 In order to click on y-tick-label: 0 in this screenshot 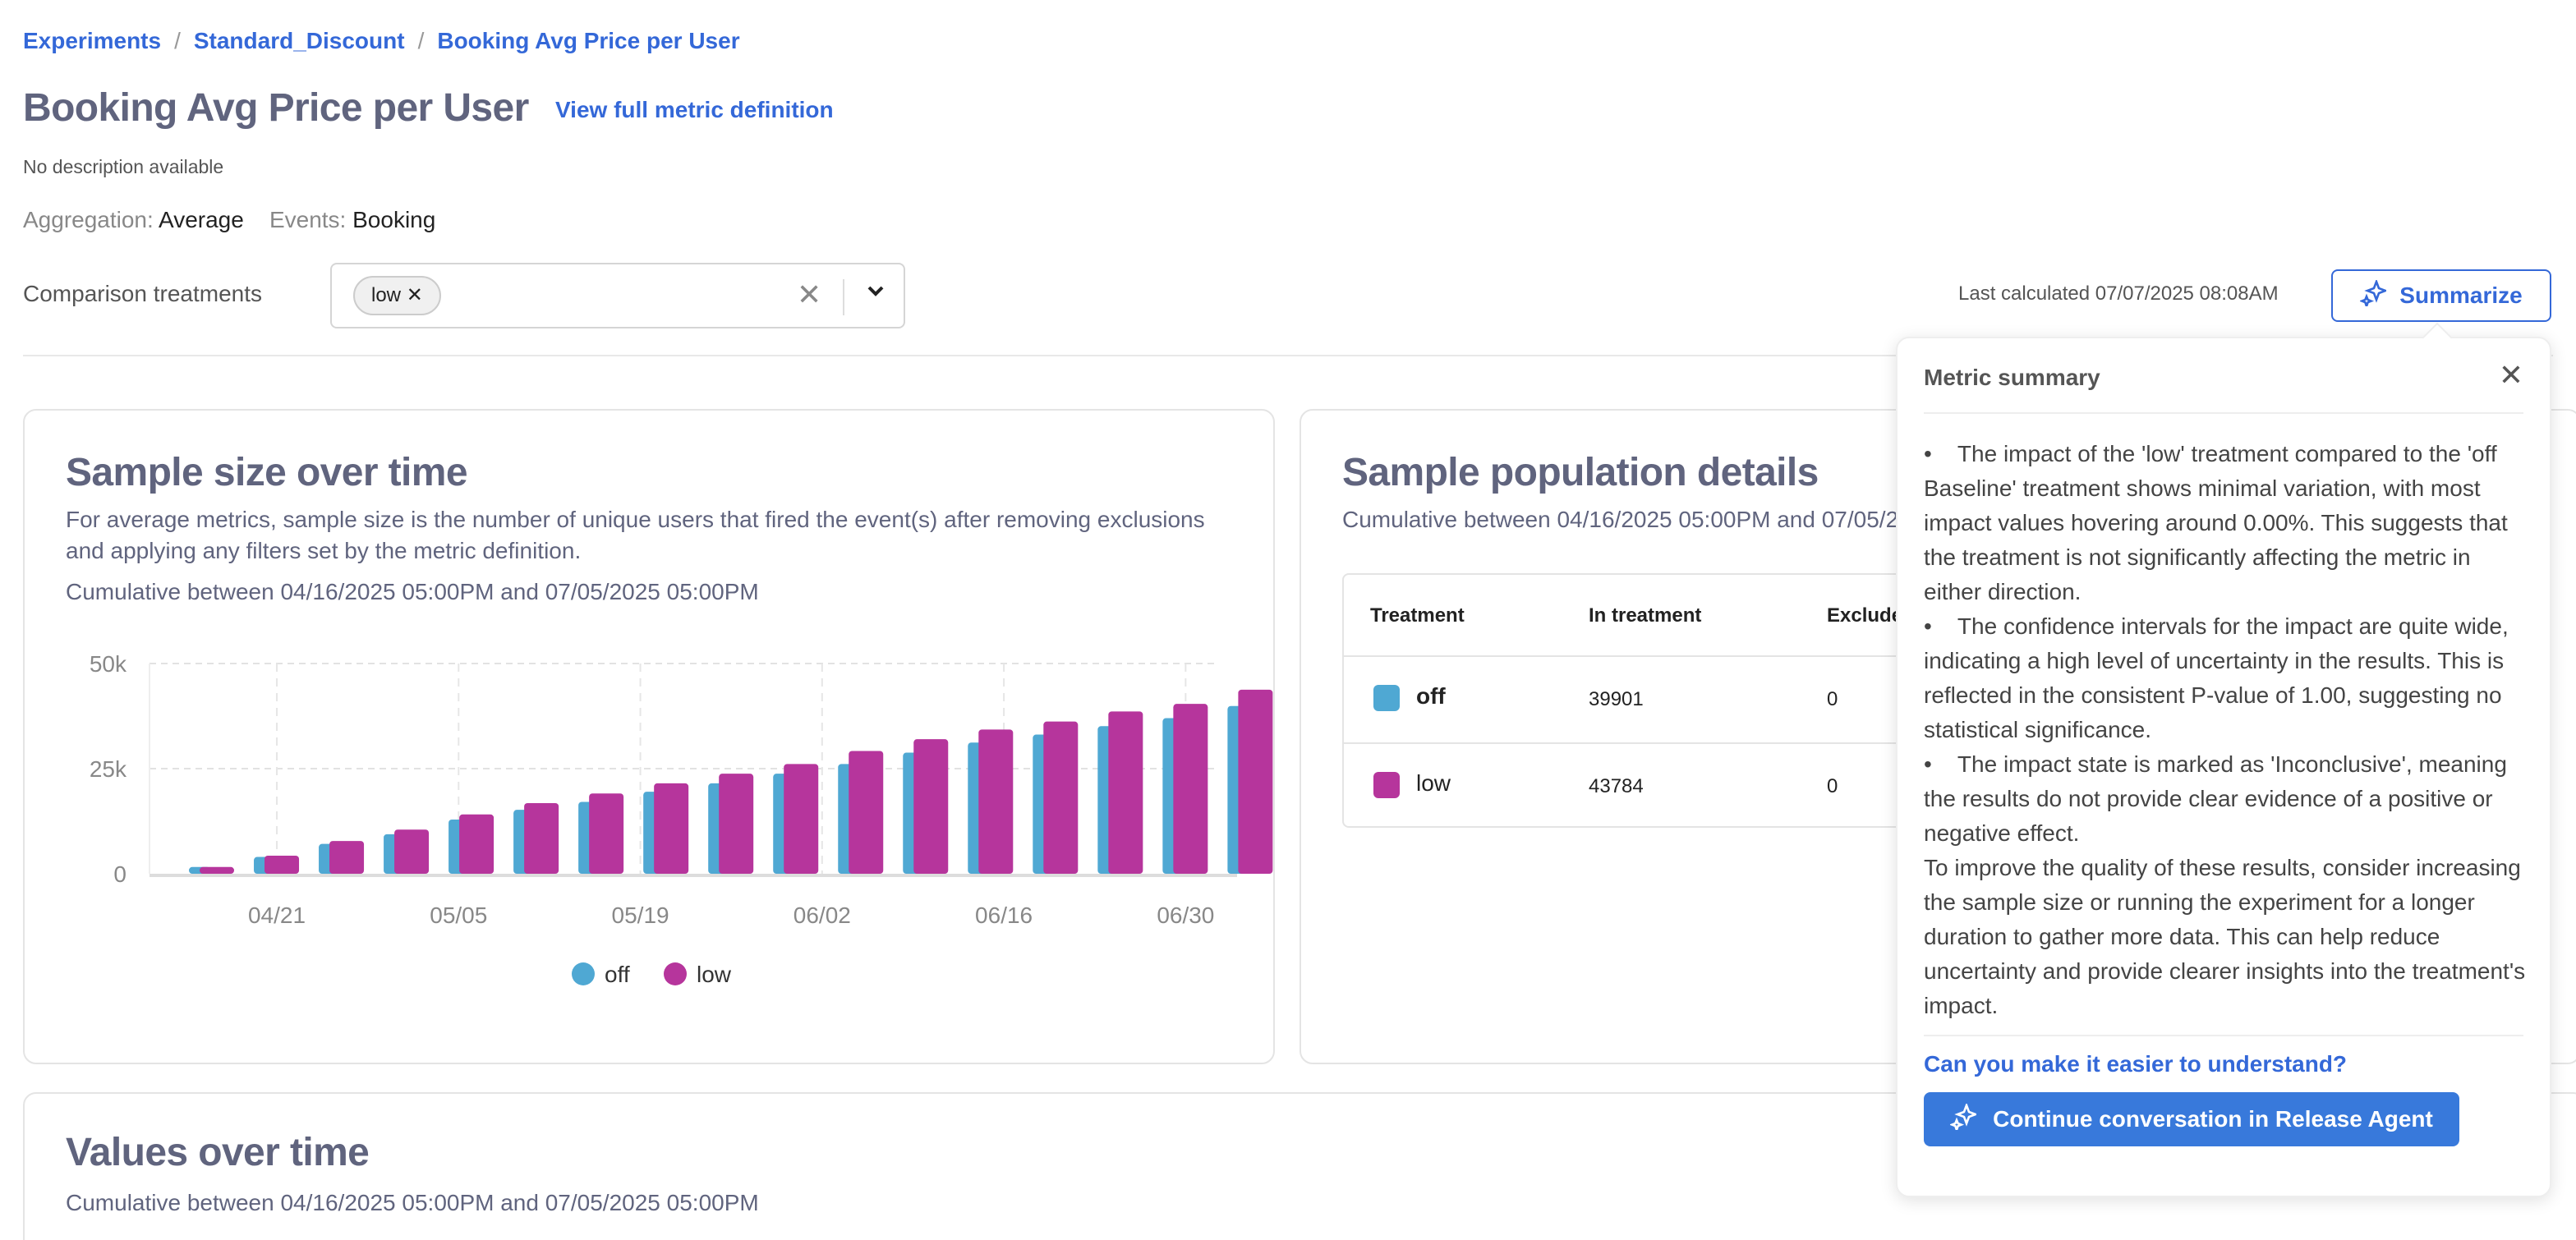, I will do `click(119, 874)`.